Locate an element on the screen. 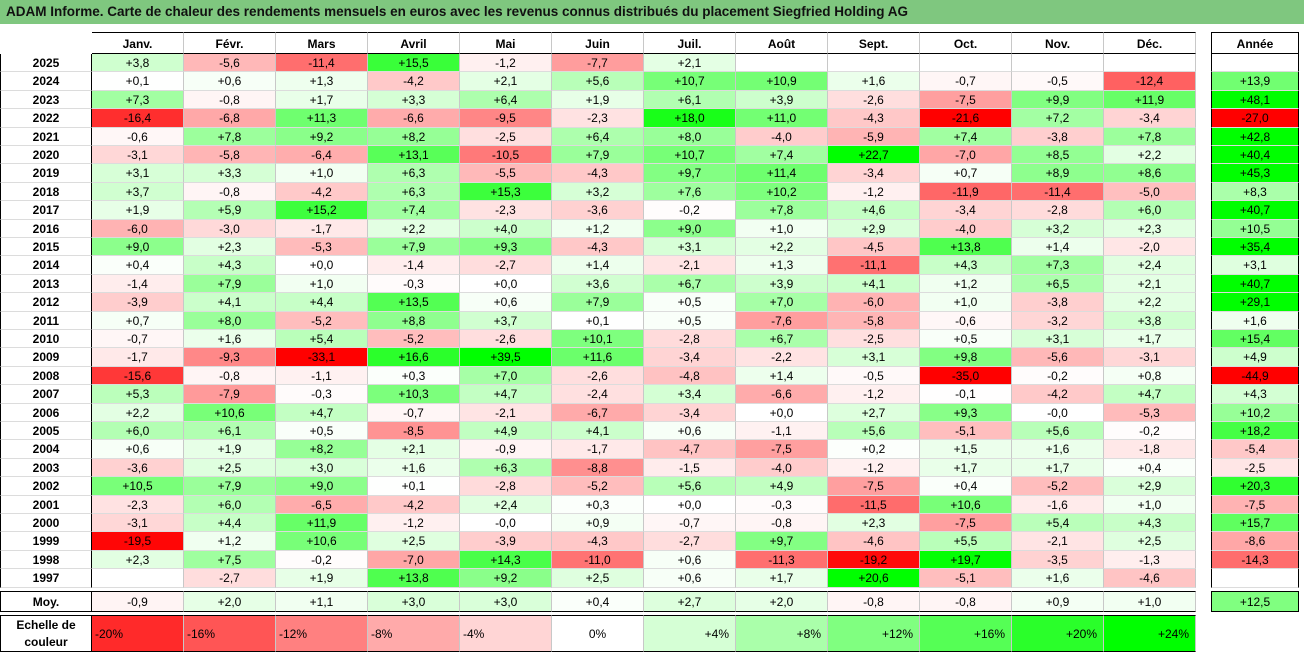 This screenshot has width=1304, height=652. heatmap-cell: -4,3 is located at coordinates (874, 118).